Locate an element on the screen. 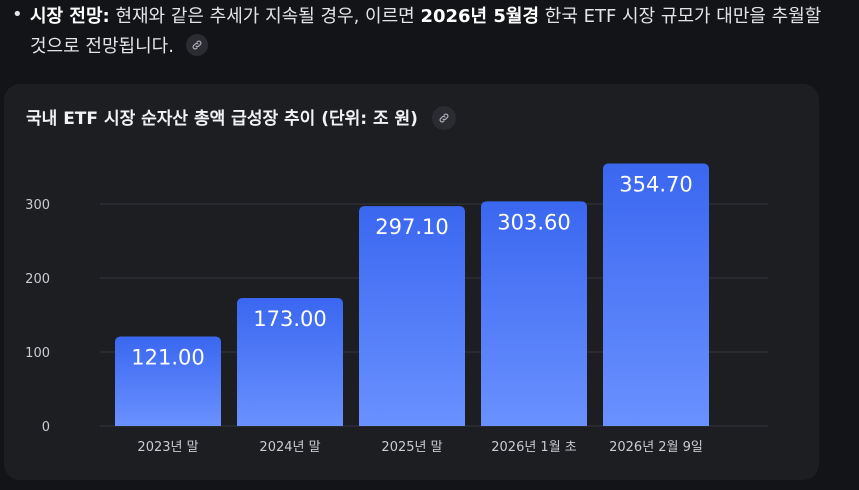 This screenshot has width=859, height=490. x-tick-label: 2026년 2월 9일 is located at coordinates (656, 447).